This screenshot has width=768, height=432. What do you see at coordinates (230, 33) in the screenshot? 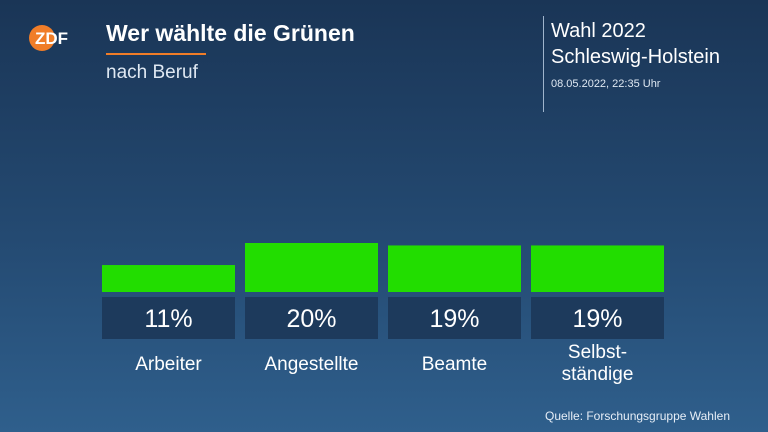
I see `chart-title: Wer wählte die Grünen` at bounding box center [230, 33].